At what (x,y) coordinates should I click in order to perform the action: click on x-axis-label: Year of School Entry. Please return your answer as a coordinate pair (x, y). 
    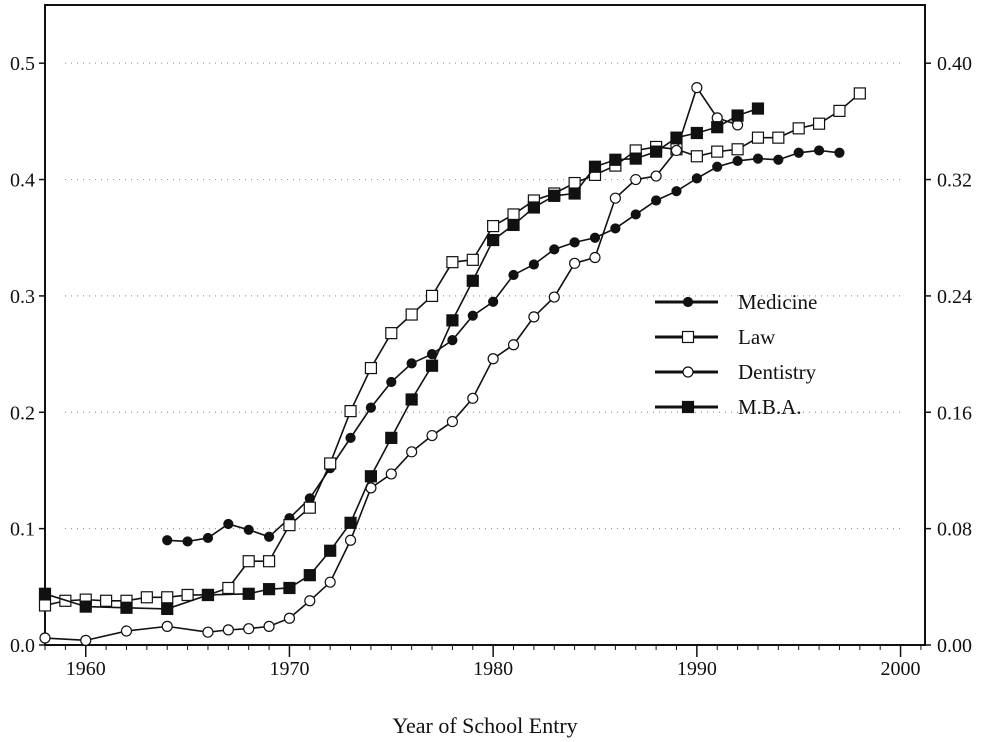
    Looking at the image, I should click on (484, 725).